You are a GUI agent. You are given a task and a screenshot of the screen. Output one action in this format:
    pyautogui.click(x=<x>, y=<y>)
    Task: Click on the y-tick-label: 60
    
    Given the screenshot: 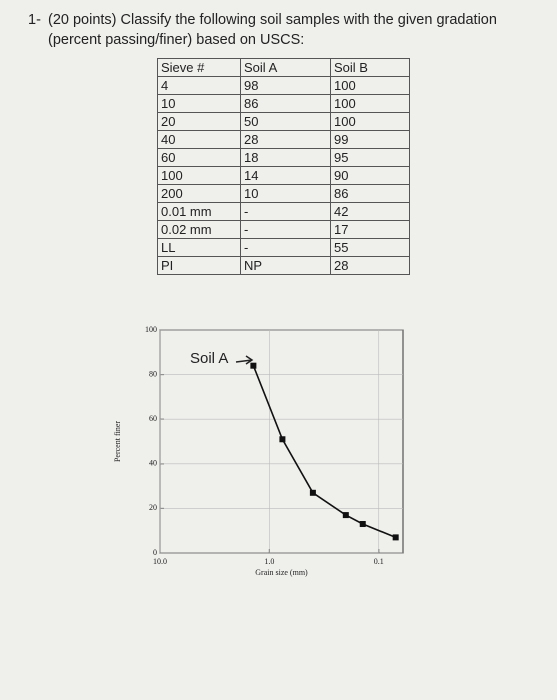 What is the action you would take?
    pyautogui.click(x=153, y=418)
    